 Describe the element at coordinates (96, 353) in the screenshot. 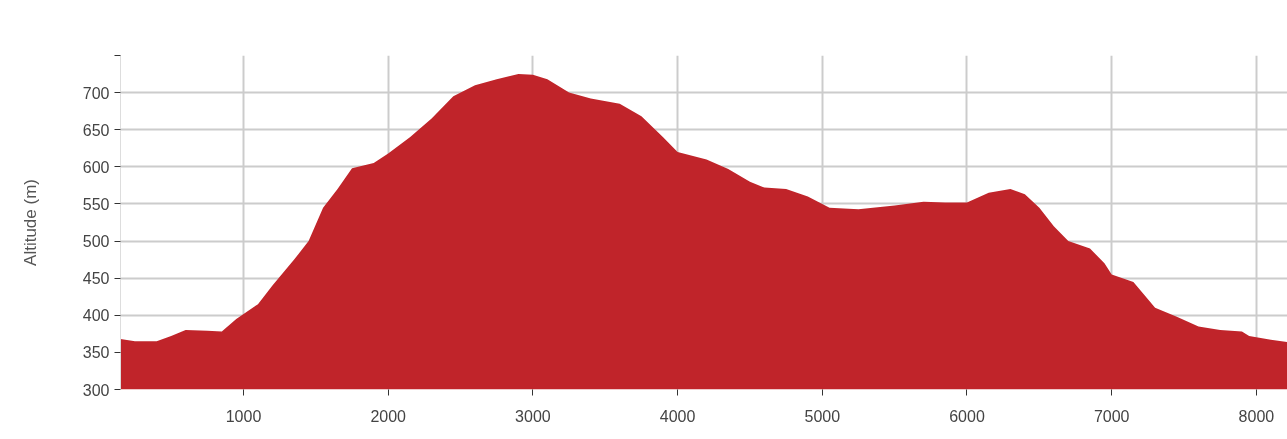

I see `y-tick-label: 350` at that location.